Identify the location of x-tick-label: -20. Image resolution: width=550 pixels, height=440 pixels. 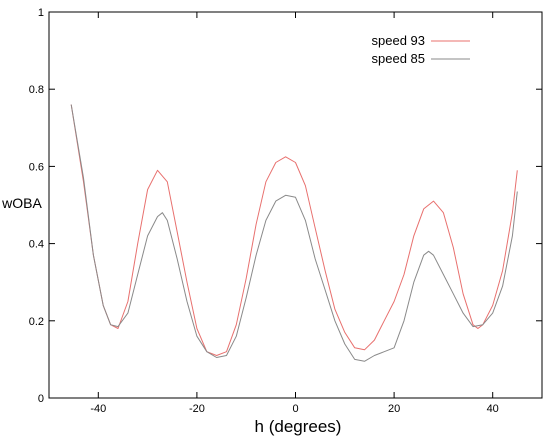
(197, 409).